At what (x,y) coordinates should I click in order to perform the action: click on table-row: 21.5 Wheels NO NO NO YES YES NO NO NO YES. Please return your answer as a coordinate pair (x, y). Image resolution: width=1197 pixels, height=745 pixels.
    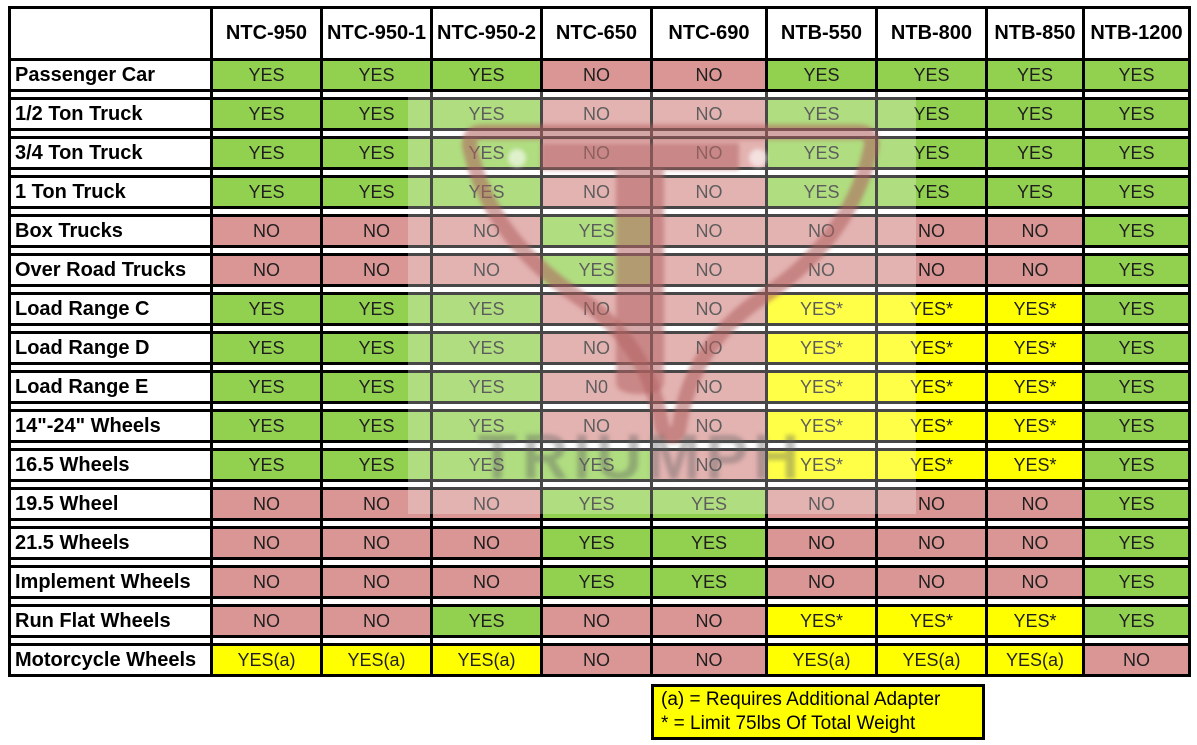
    Looking at the image, I should click on (599, 543).